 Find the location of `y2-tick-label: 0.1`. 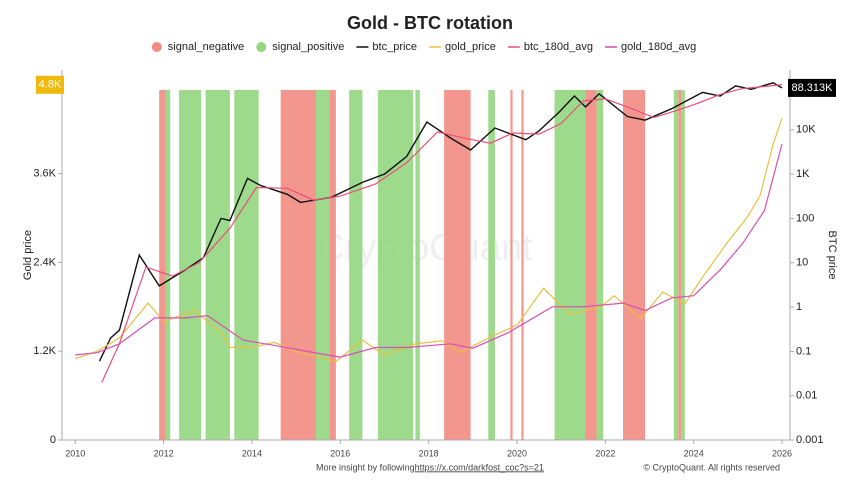

y2-tick-label: 0.1 is located at coordinates (803, 351).